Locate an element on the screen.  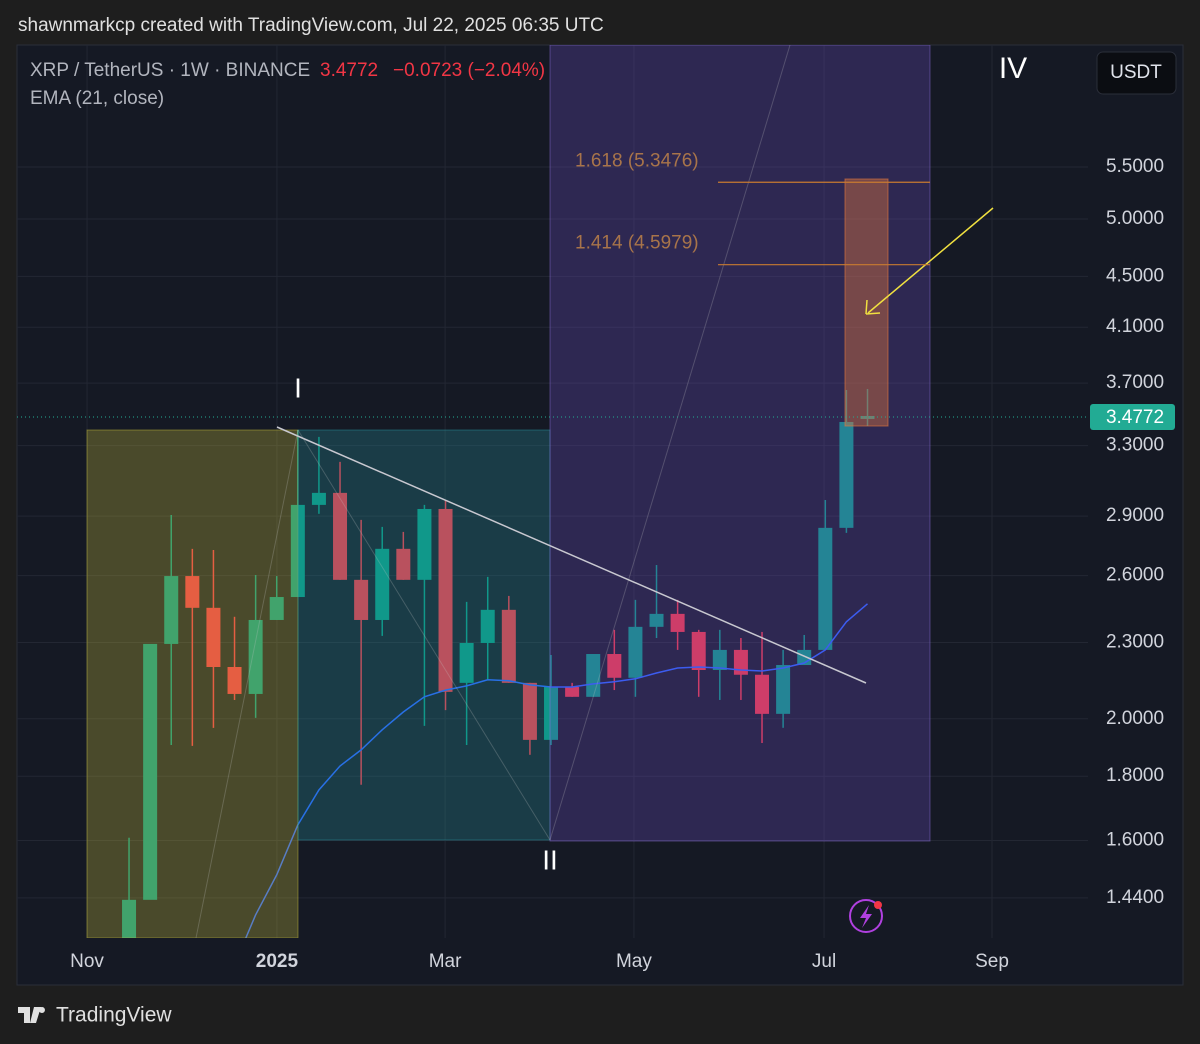
x-tick-label: Nov is located at coordinates (87, 961).